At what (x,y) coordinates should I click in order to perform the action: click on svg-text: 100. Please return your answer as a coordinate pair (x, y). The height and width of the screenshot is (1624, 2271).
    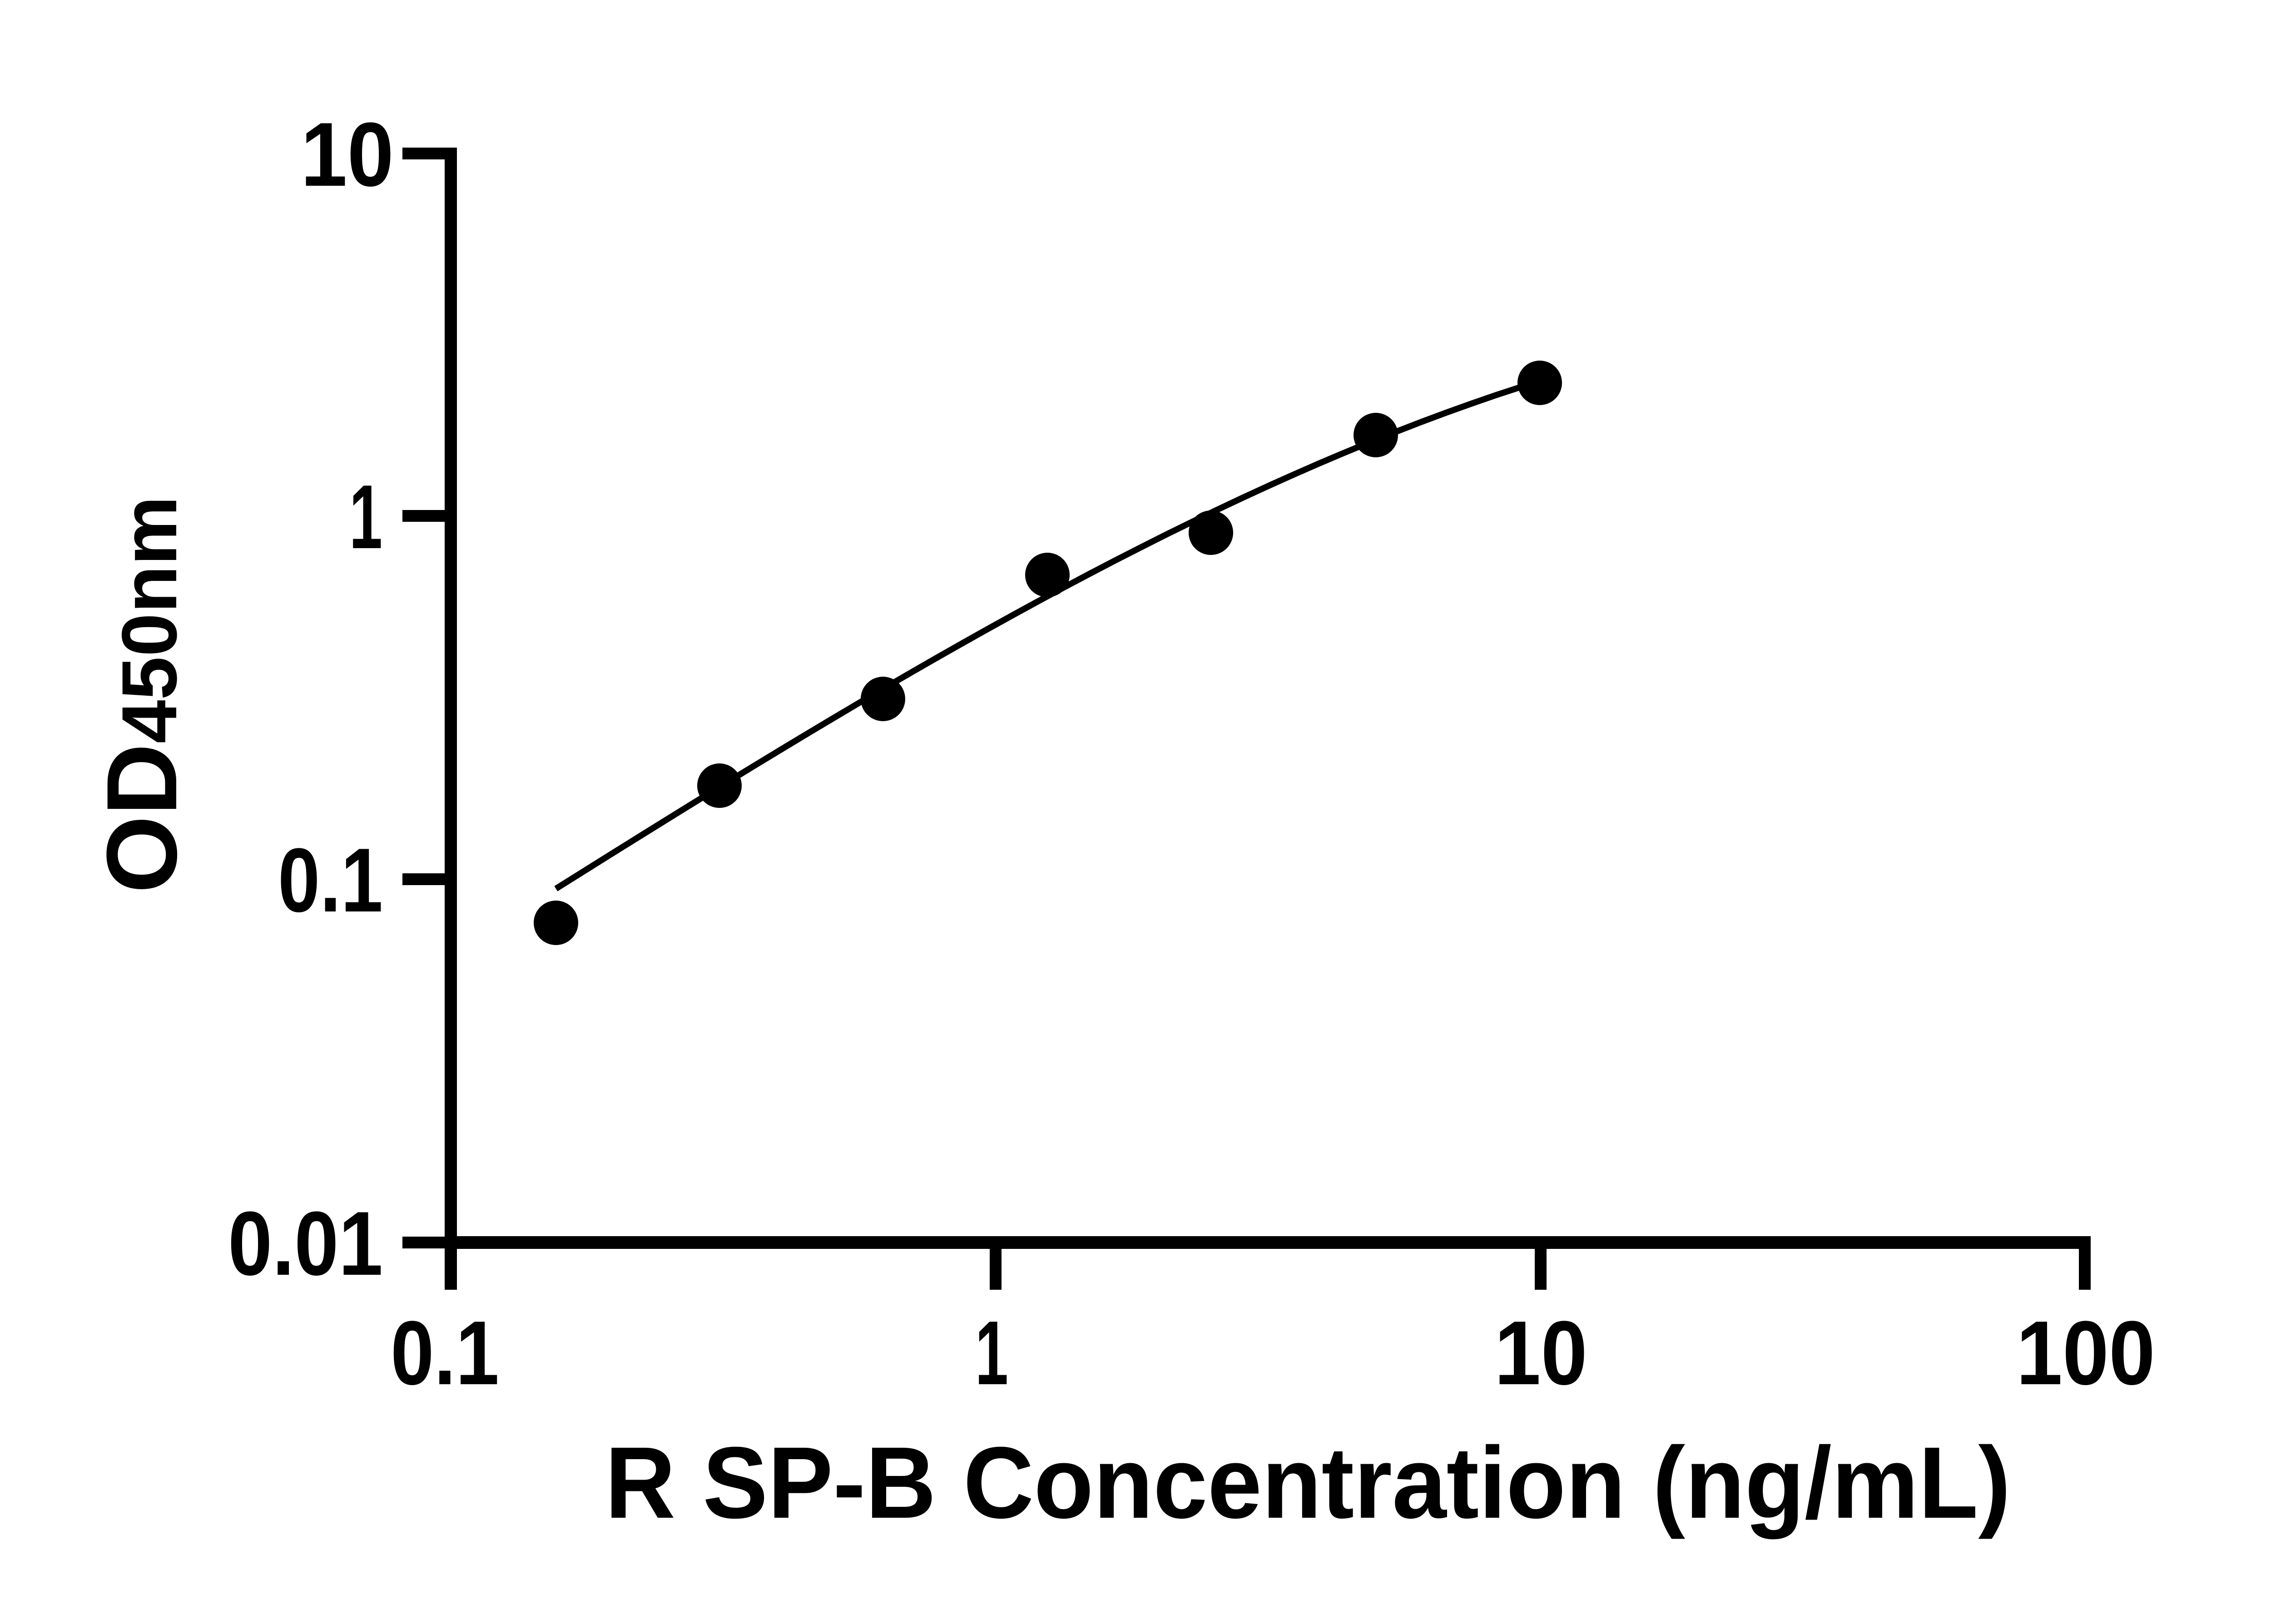
    Looking at the image, I should click on (2085, 1353).